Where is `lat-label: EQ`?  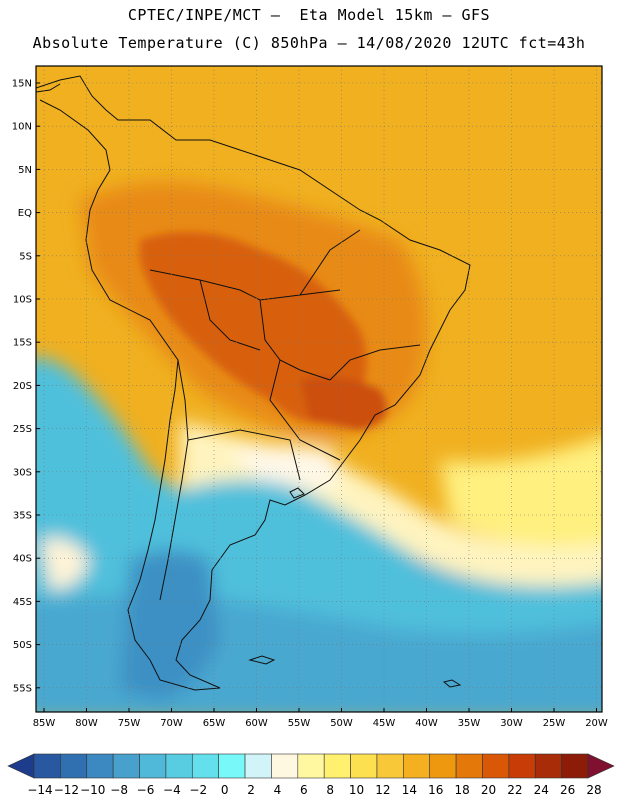 lat-label: EQ is located at coordinates (25, 213).